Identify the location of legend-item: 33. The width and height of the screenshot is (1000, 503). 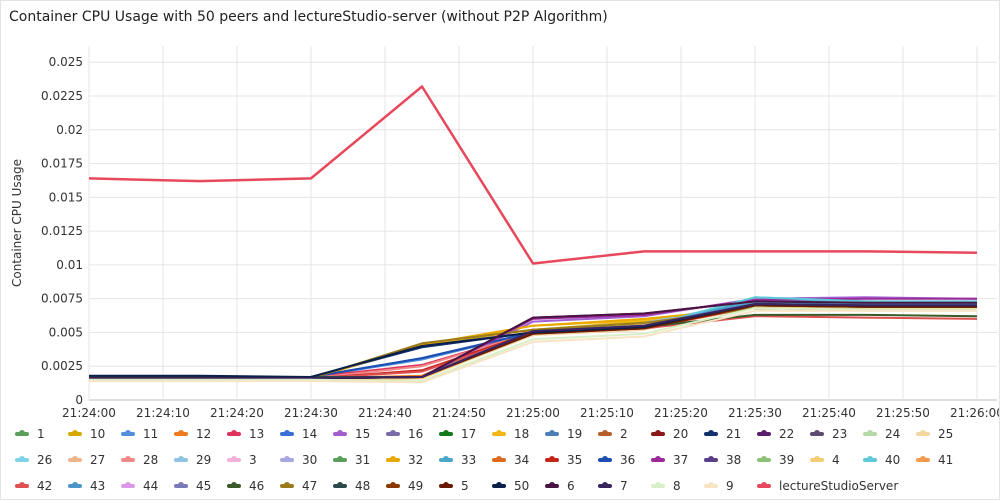
(457, 460).